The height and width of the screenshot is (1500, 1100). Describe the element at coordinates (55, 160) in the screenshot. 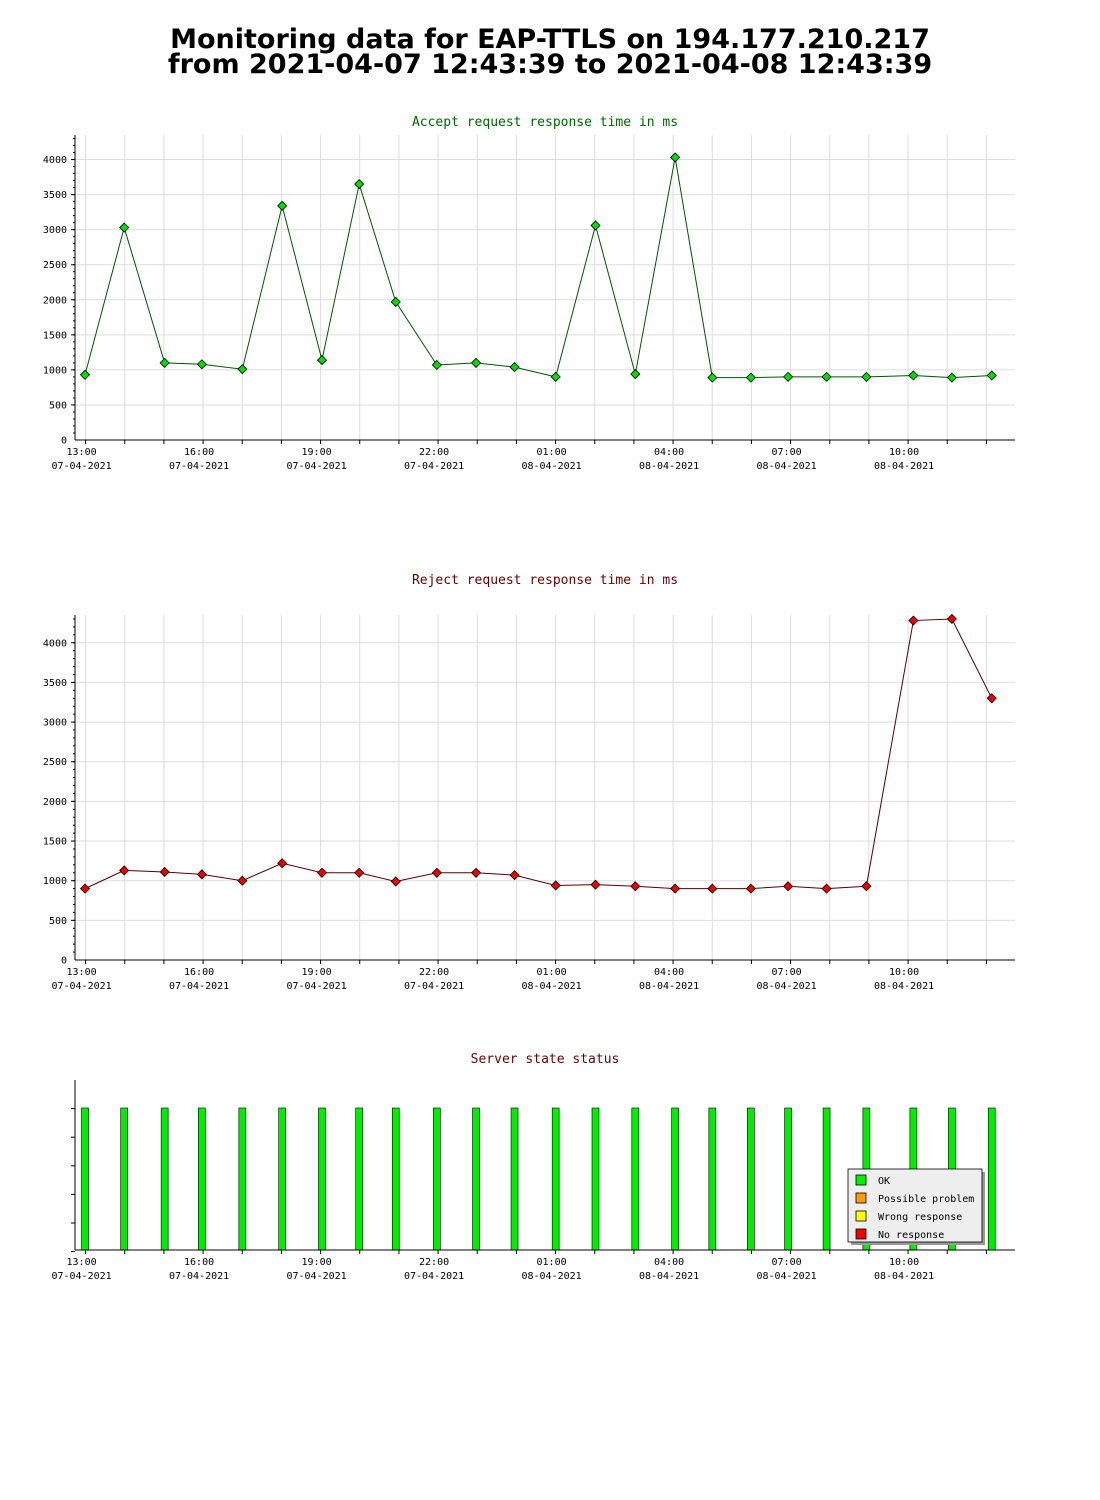

I see `y-tick-label: 4000` at that location.